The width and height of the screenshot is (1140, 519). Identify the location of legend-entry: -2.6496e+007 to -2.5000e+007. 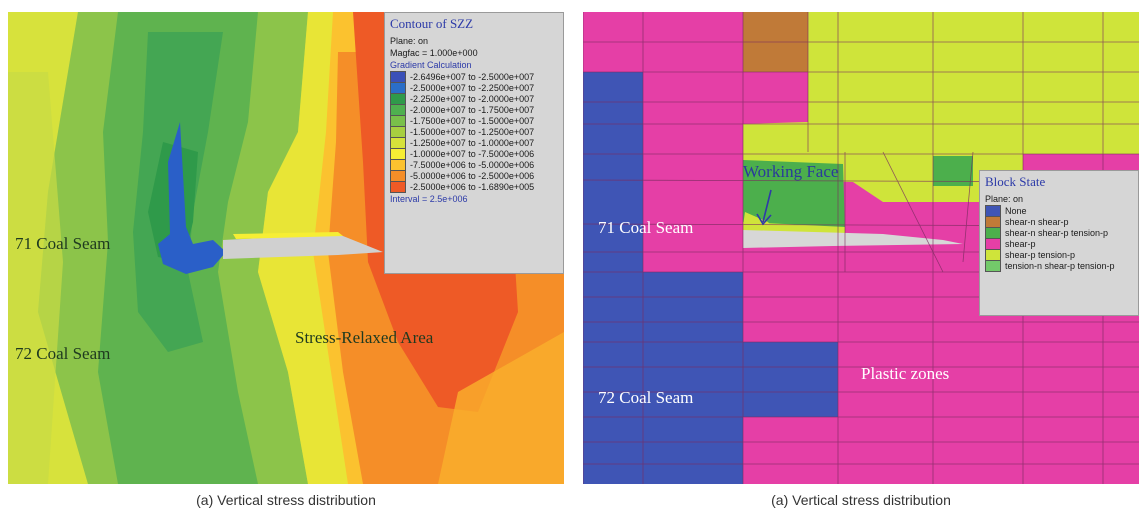
(474, 76).